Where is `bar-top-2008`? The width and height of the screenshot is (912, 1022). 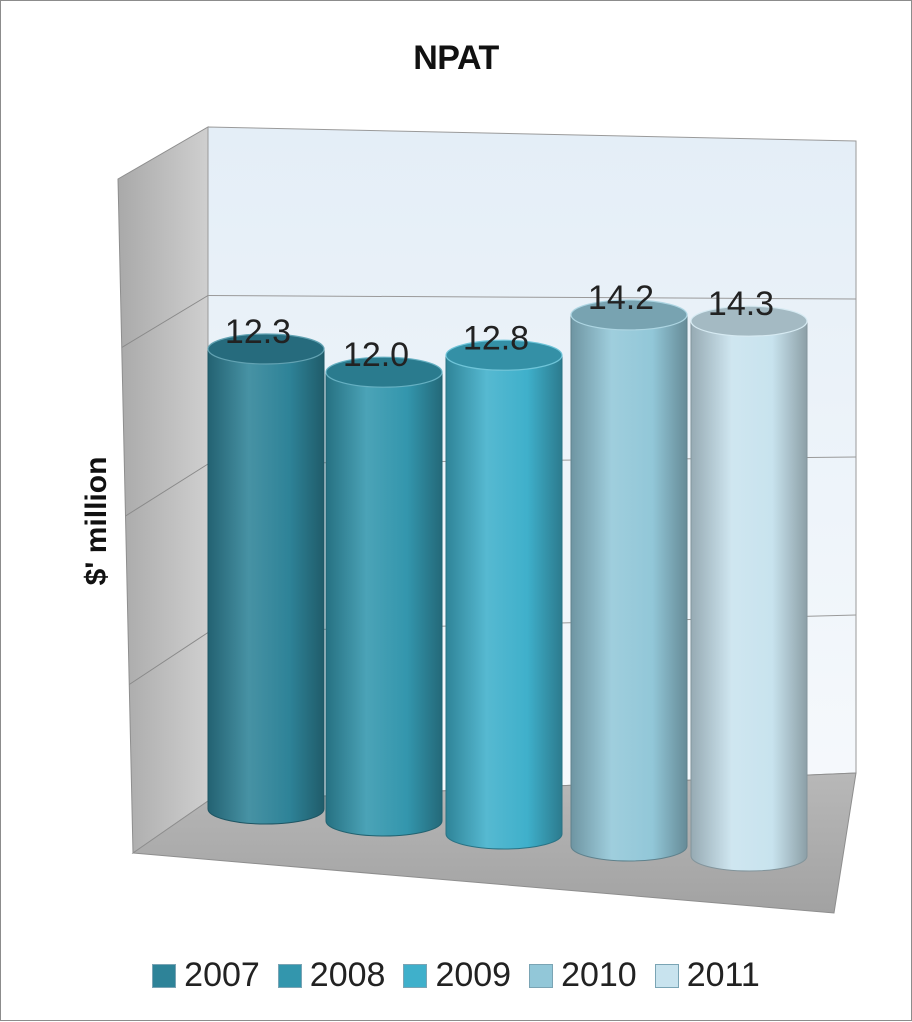 bar-top-2008 is located at coordinates (384, 372).